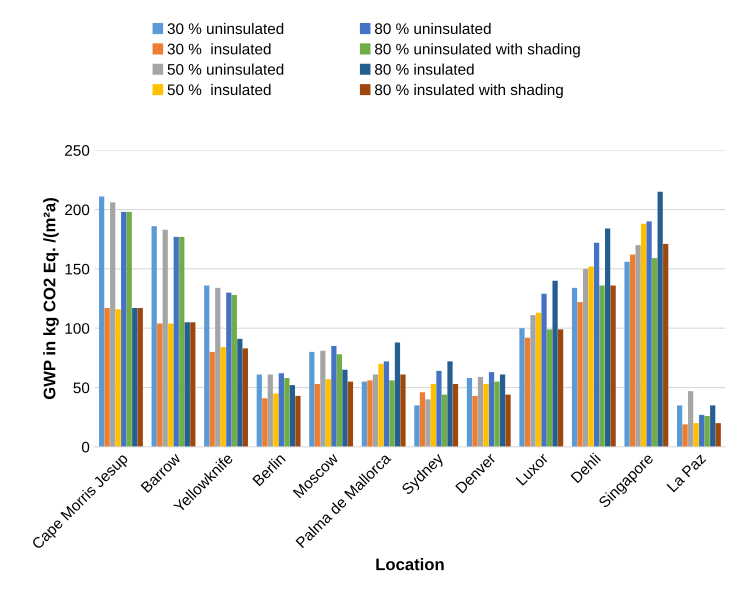  What do you see at coordinates (77, 210) in the screenshot?
I see `y-tick-label: 200` at bounding box center [77, 210].